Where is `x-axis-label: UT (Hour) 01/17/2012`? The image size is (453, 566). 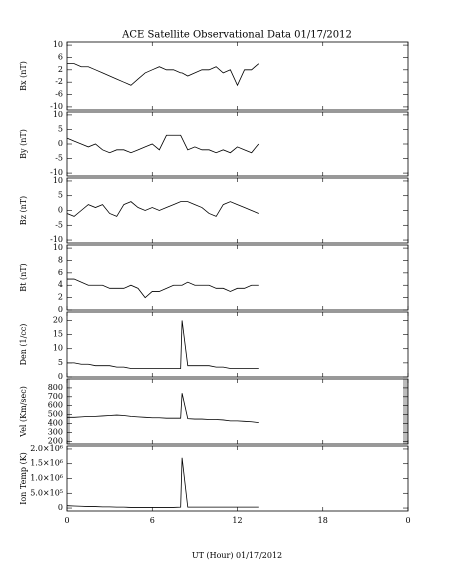
x-axis-label: UT (Hour) 01/17/2012 is located at coordinates (237, 555).